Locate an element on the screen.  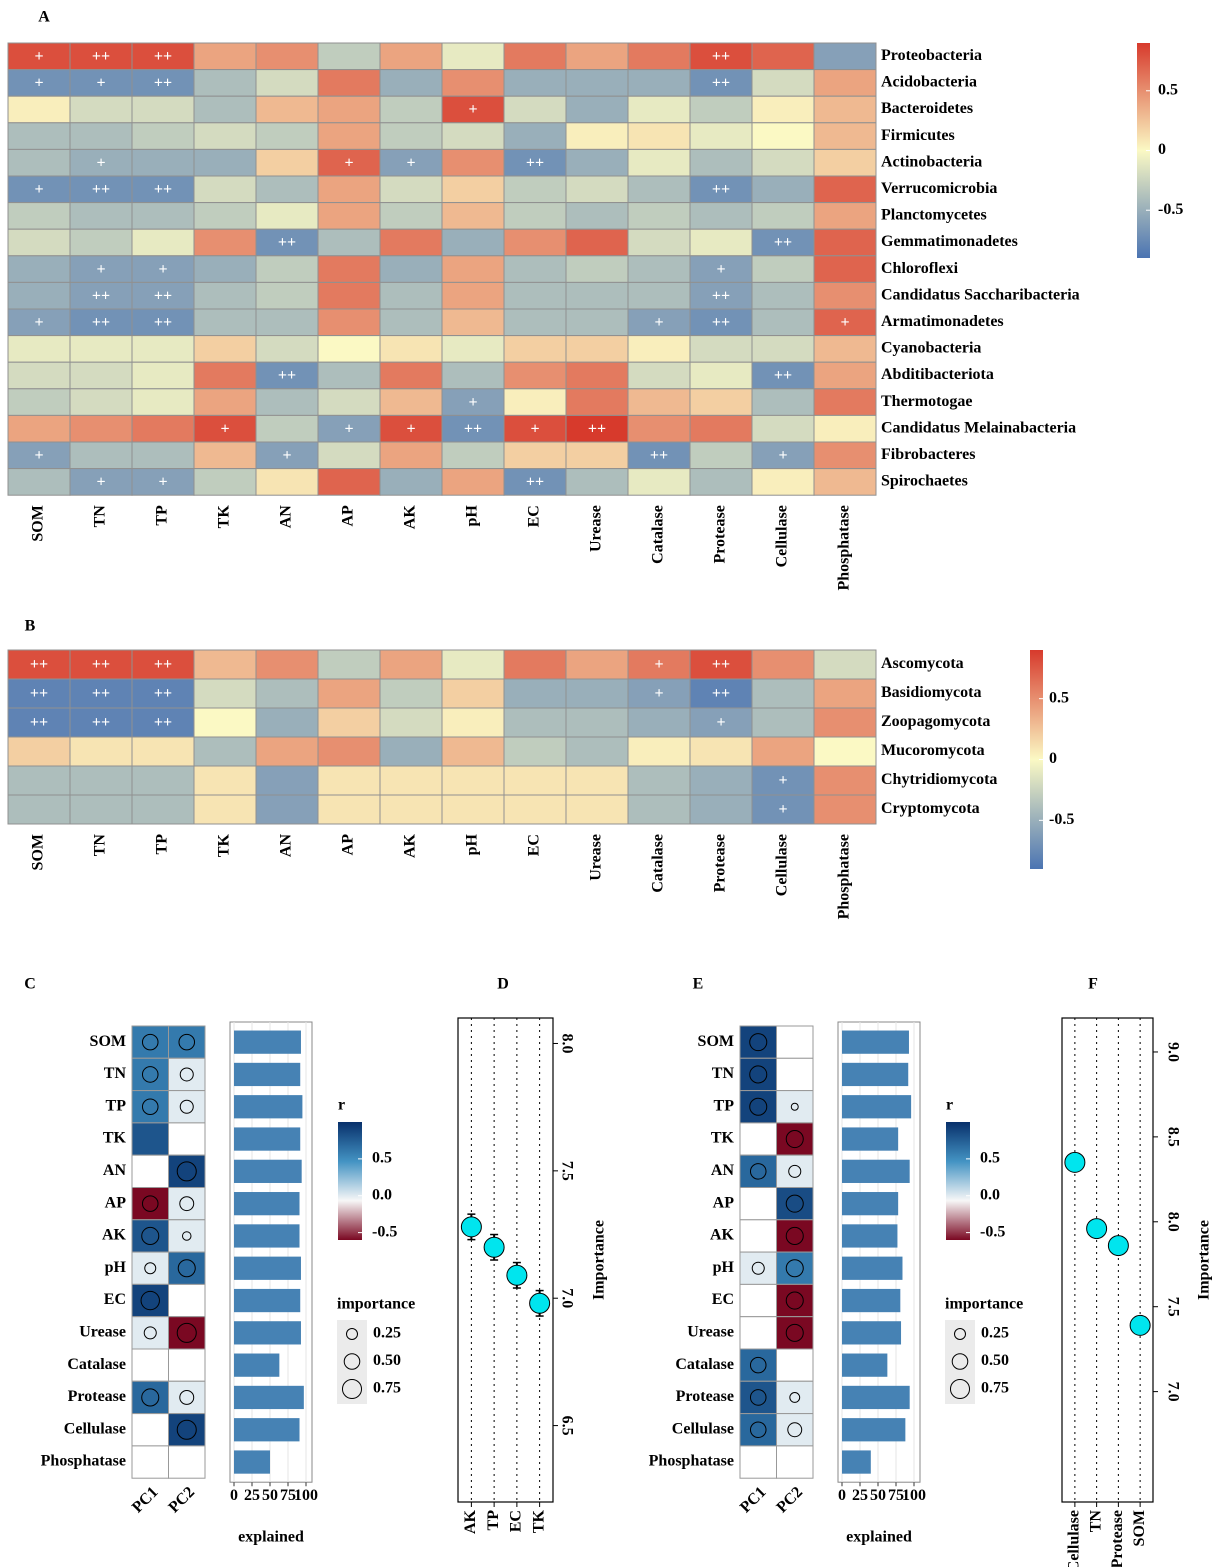
column-label: TP is located at coordinates (162, 844).